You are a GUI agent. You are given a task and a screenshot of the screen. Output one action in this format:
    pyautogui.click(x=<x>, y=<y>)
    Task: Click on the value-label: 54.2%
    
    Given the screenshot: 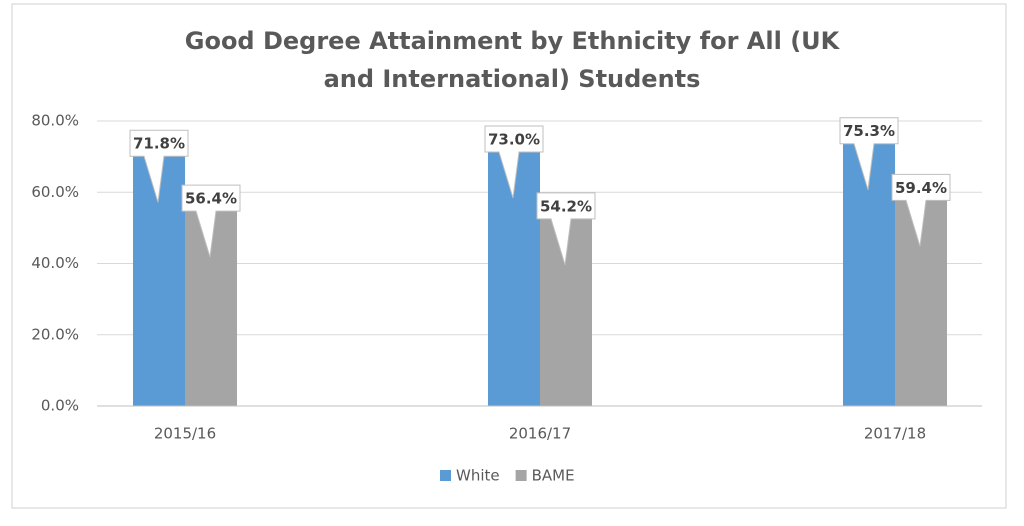 What is the action you would take?
    pyautogui.click(x=566, y=206)
    